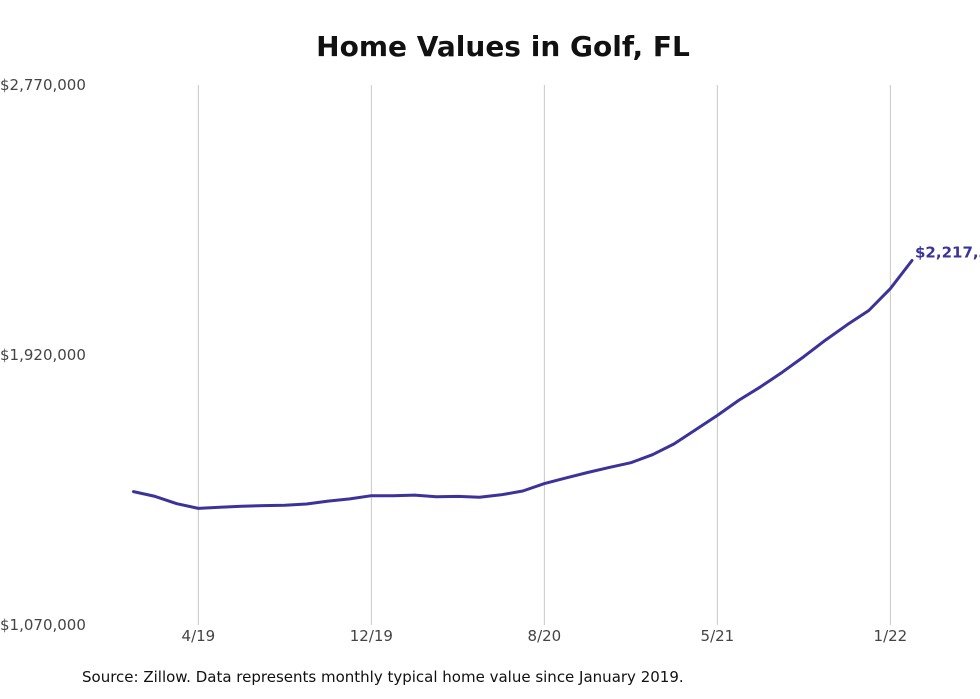 This screenshot has width=980, height=699. I want to click on y-tick-label: $1,920,000, so click(43, 355).